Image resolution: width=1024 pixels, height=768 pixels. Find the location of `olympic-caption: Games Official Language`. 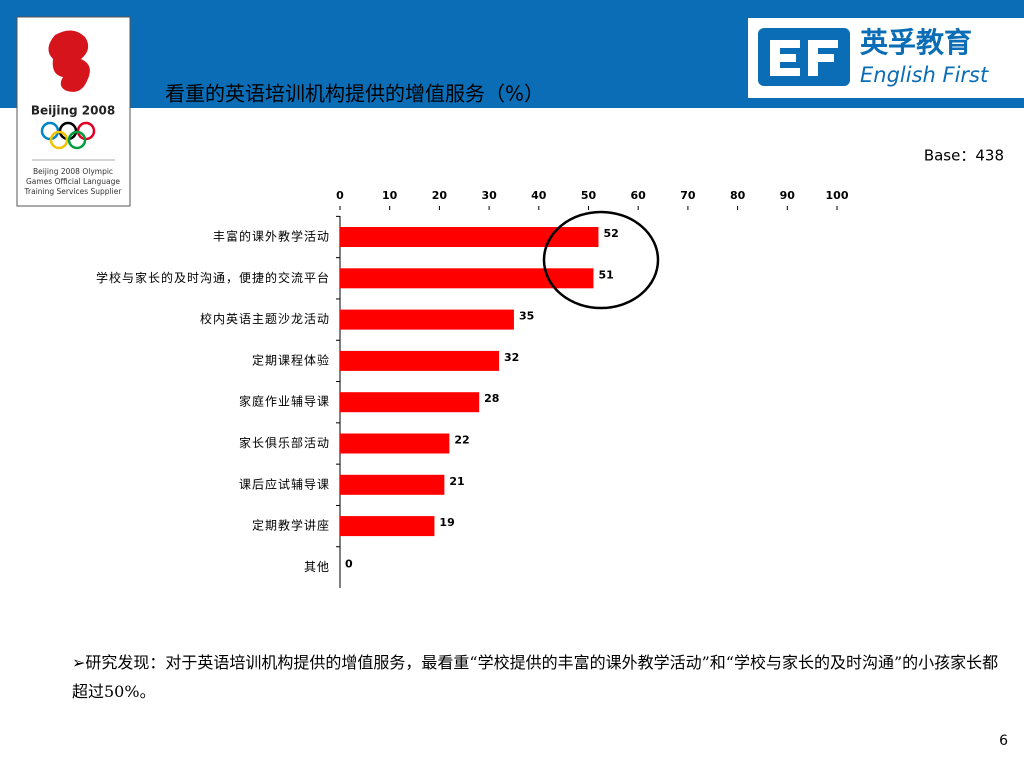

olympic-caption: Games Official Language is located at coordinates (73, 181).